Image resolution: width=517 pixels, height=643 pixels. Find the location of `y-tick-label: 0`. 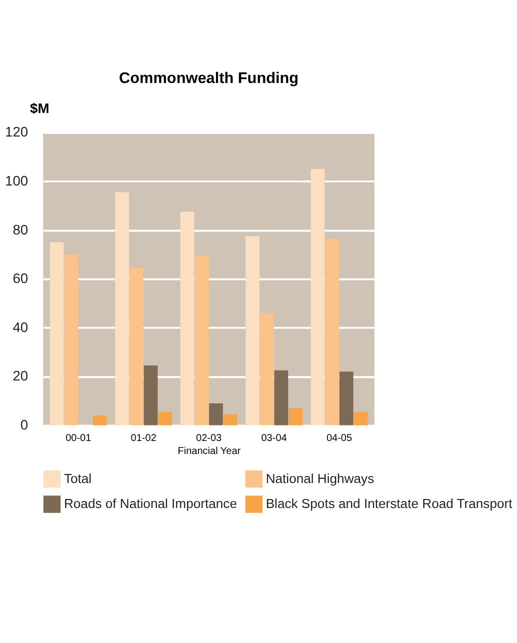

y-tick-label: 0 is located at coordinates (24, 424).